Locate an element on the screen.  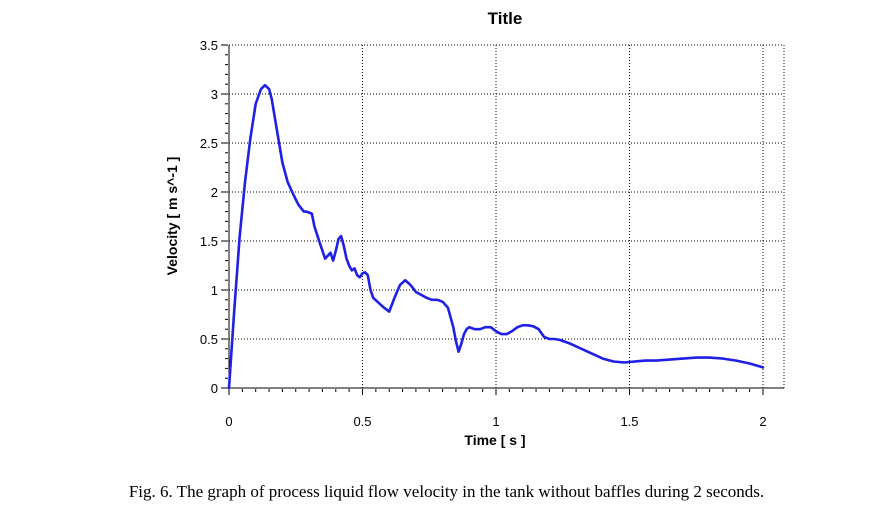
x-tick-label: 1 is located at coordinates (495, 421).